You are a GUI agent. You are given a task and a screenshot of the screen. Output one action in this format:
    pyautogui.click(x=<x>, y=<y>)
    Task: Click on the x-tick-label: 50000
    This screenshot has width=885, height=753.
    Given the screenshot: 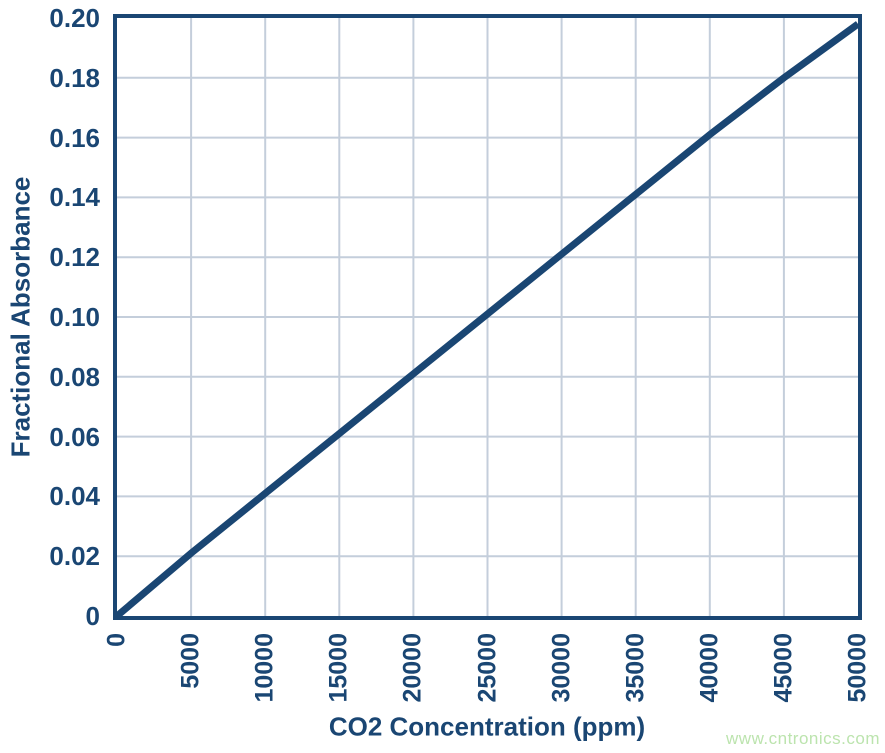 What is the action you would take?
    pyautogui.click(x=857, y=668)
    